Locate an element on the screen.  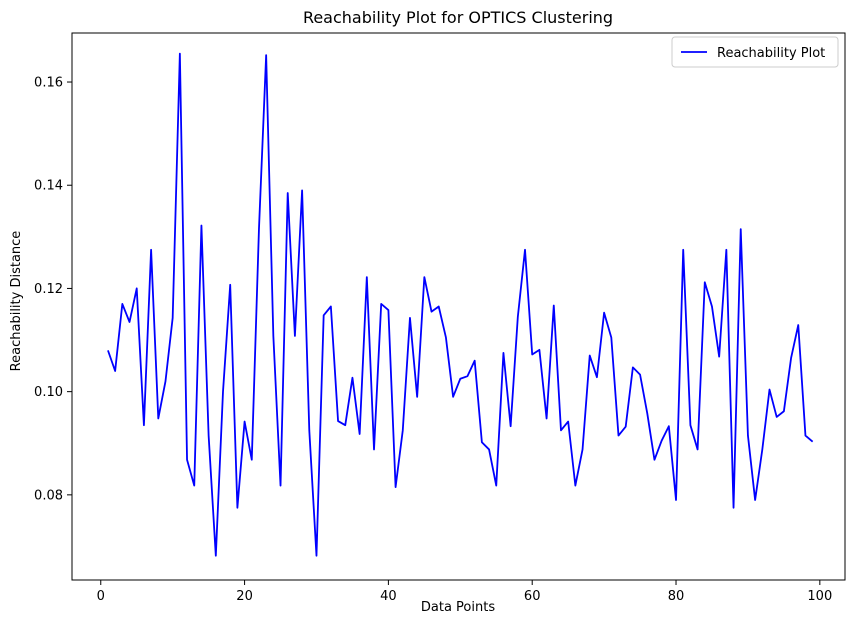
legend: Reachability Plot is located at coordinates (755, 52).